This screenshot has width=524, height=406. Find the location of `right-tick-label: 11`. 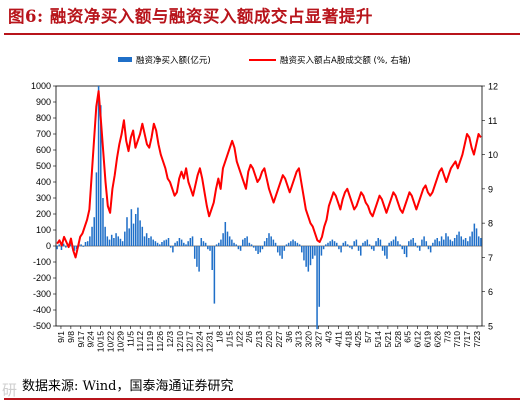

right-tick-label: 11 is located at coordinates (492, 121).